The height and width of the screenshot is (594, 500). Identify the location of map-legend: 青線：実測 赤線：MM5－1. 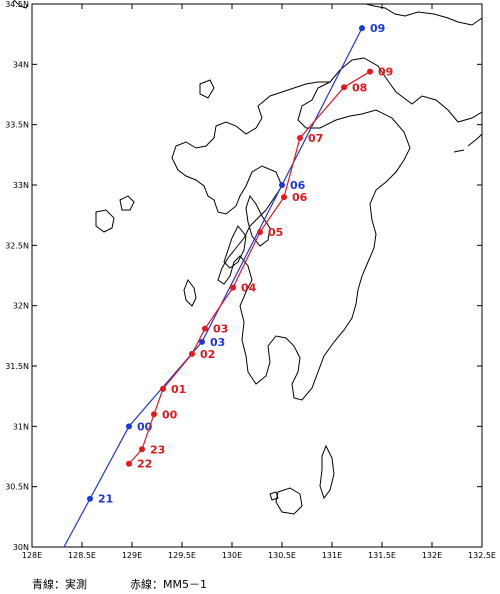
(121, 584).